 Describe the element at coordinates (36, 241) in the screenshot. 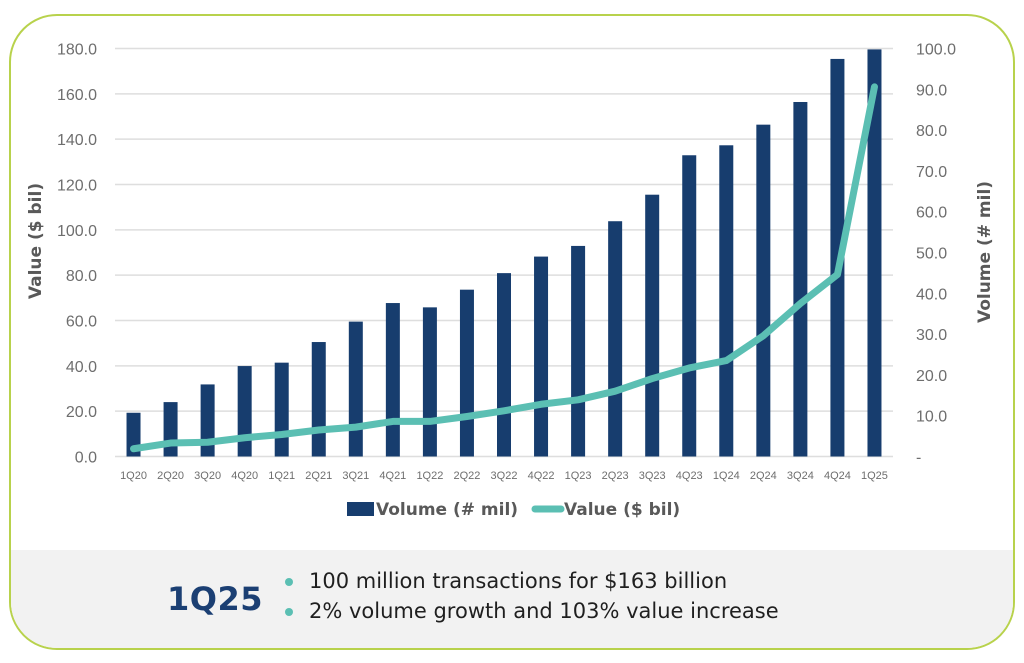

I see `left-axis-title: Value ($ bil)` at that location.